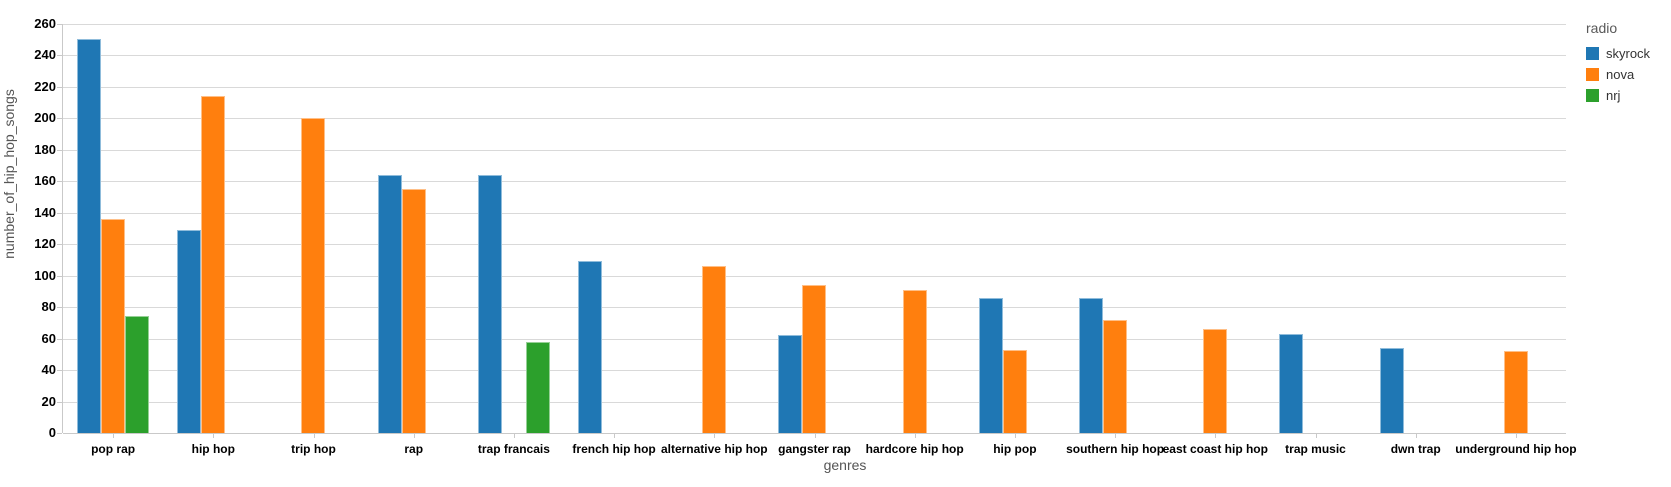 The height and width of the screenshot is (487, 1671). I want to click on bar-group-trip-hop, so click(313, 228).